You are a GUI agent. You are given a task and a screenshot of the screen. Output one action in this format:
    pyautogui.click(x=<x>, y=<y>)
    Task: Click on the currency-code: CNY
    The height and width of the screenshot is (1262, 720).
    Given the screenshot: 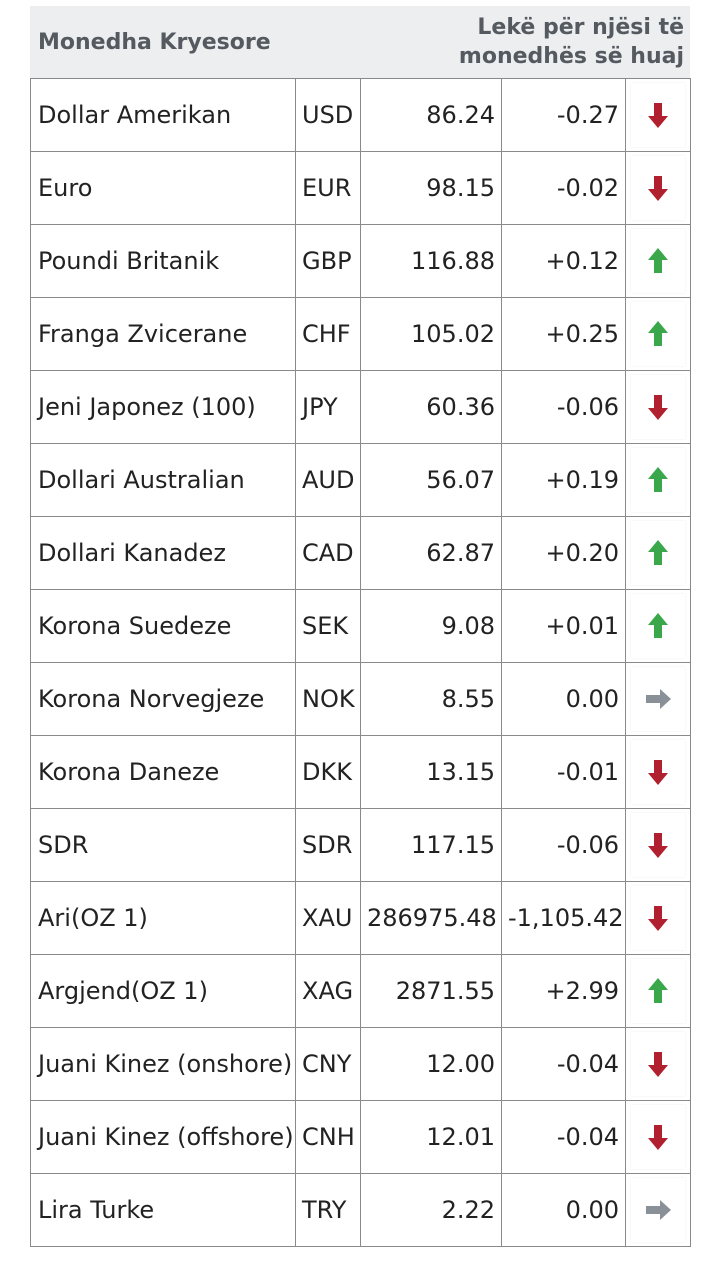 What is the action you would take?
    pyautogui.click(x=328, y=1064)
    